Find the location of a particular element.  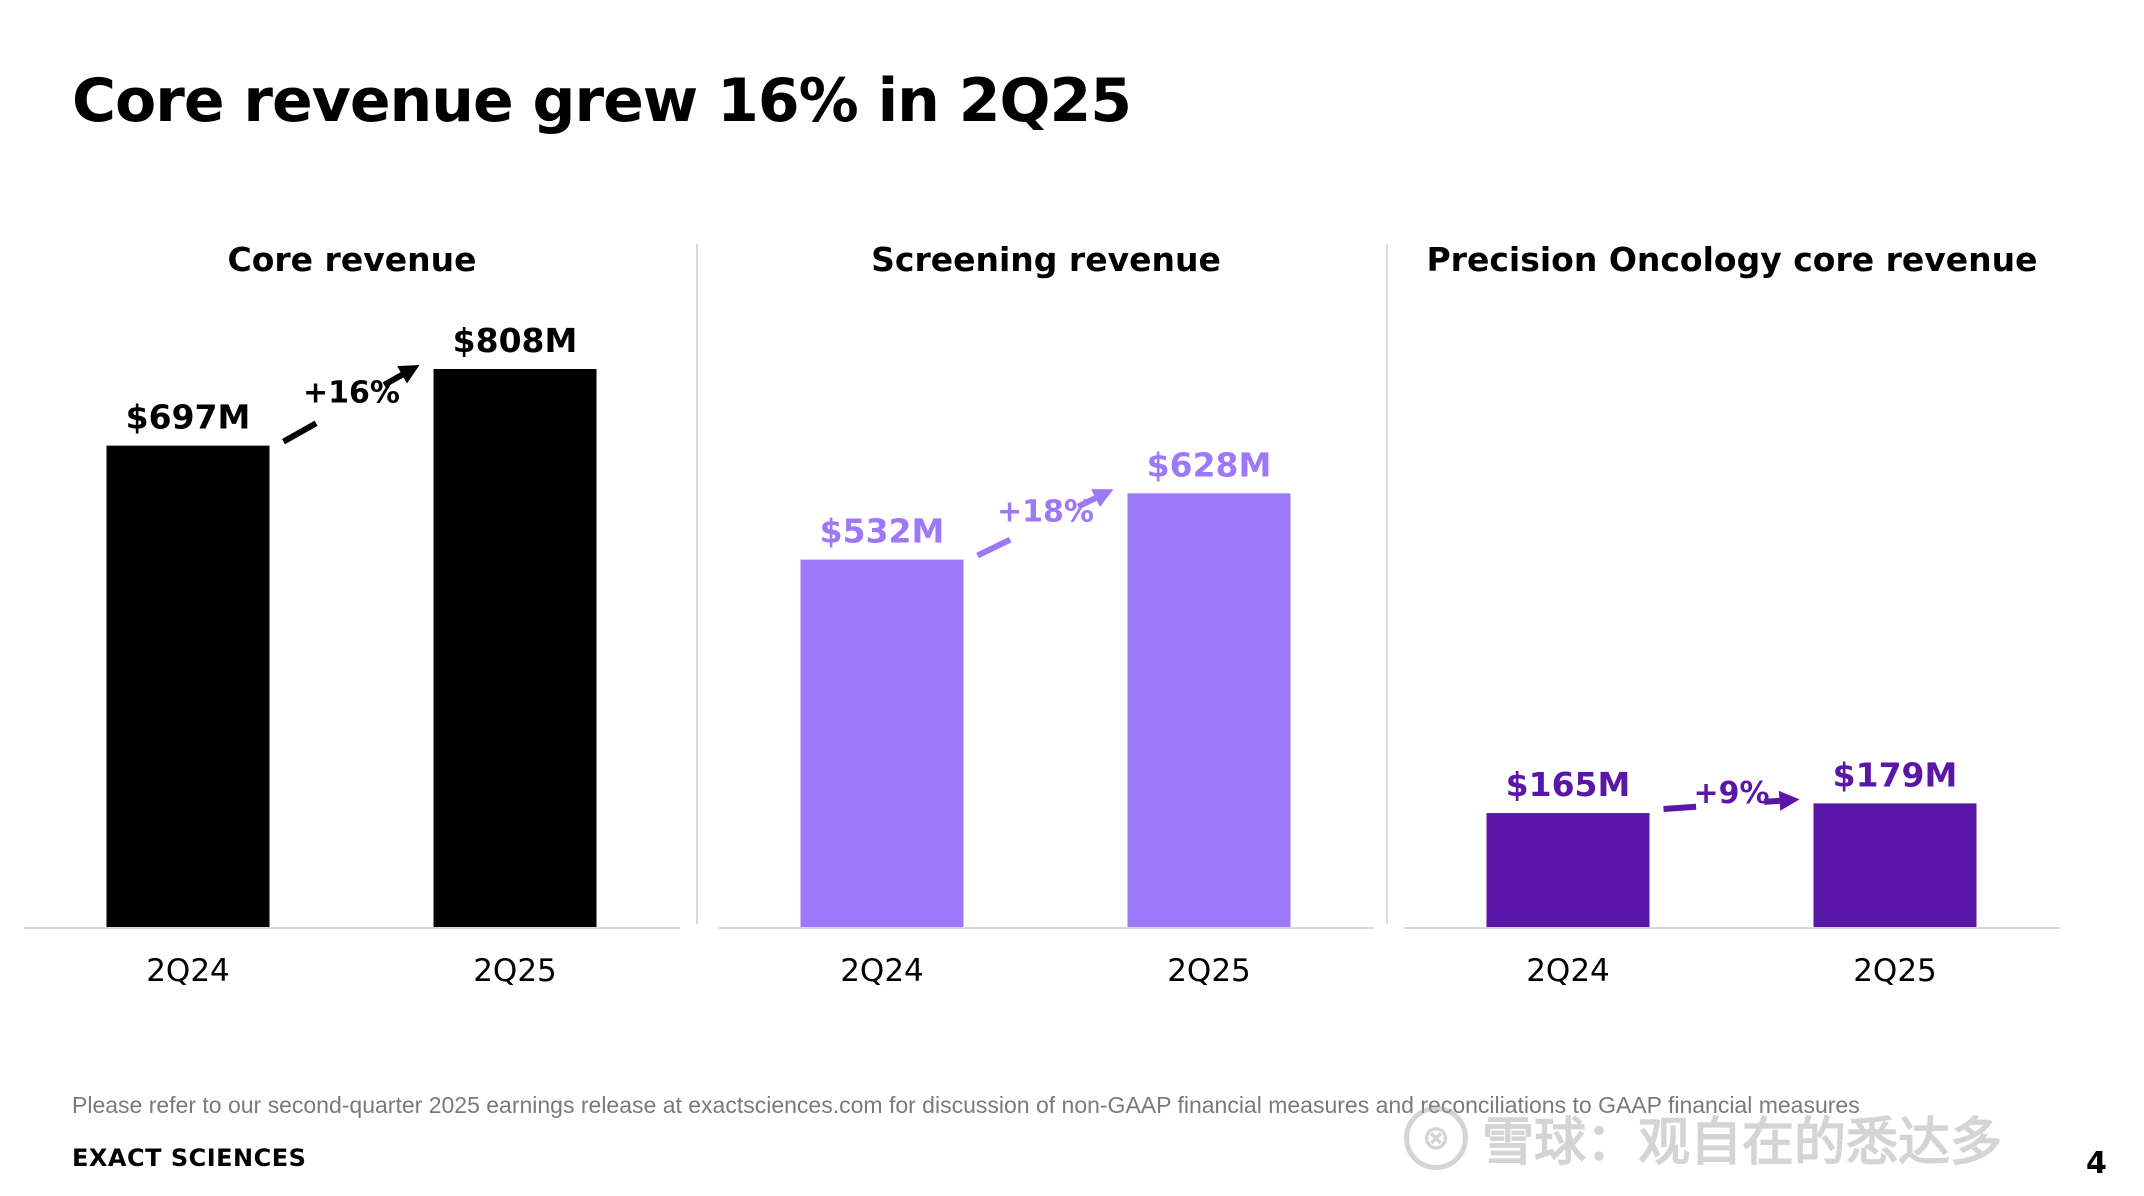

precision-oncology-revenue-chart: $165M 2Q24 $179M 2Q25 +9% is located at coordinates (1732, 872).